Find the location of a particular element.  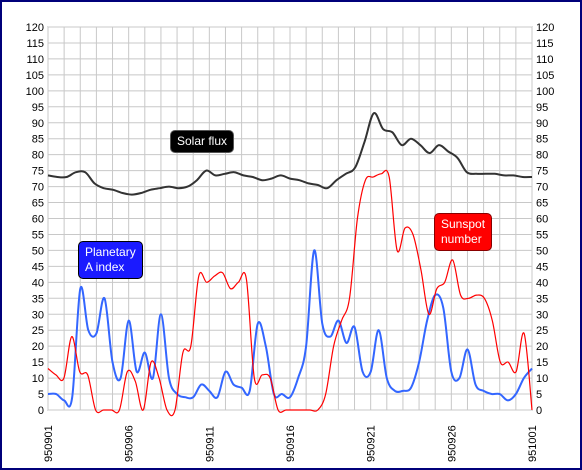

y-tick-label-right: 85 is located at coordinates (542, 140).